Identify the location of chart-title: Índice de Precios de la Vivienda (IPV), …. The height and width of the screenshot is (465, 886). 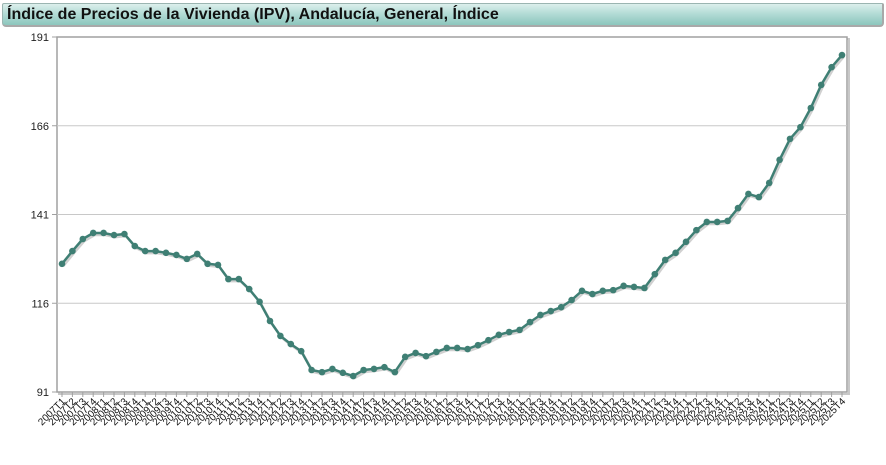
(253, 14).